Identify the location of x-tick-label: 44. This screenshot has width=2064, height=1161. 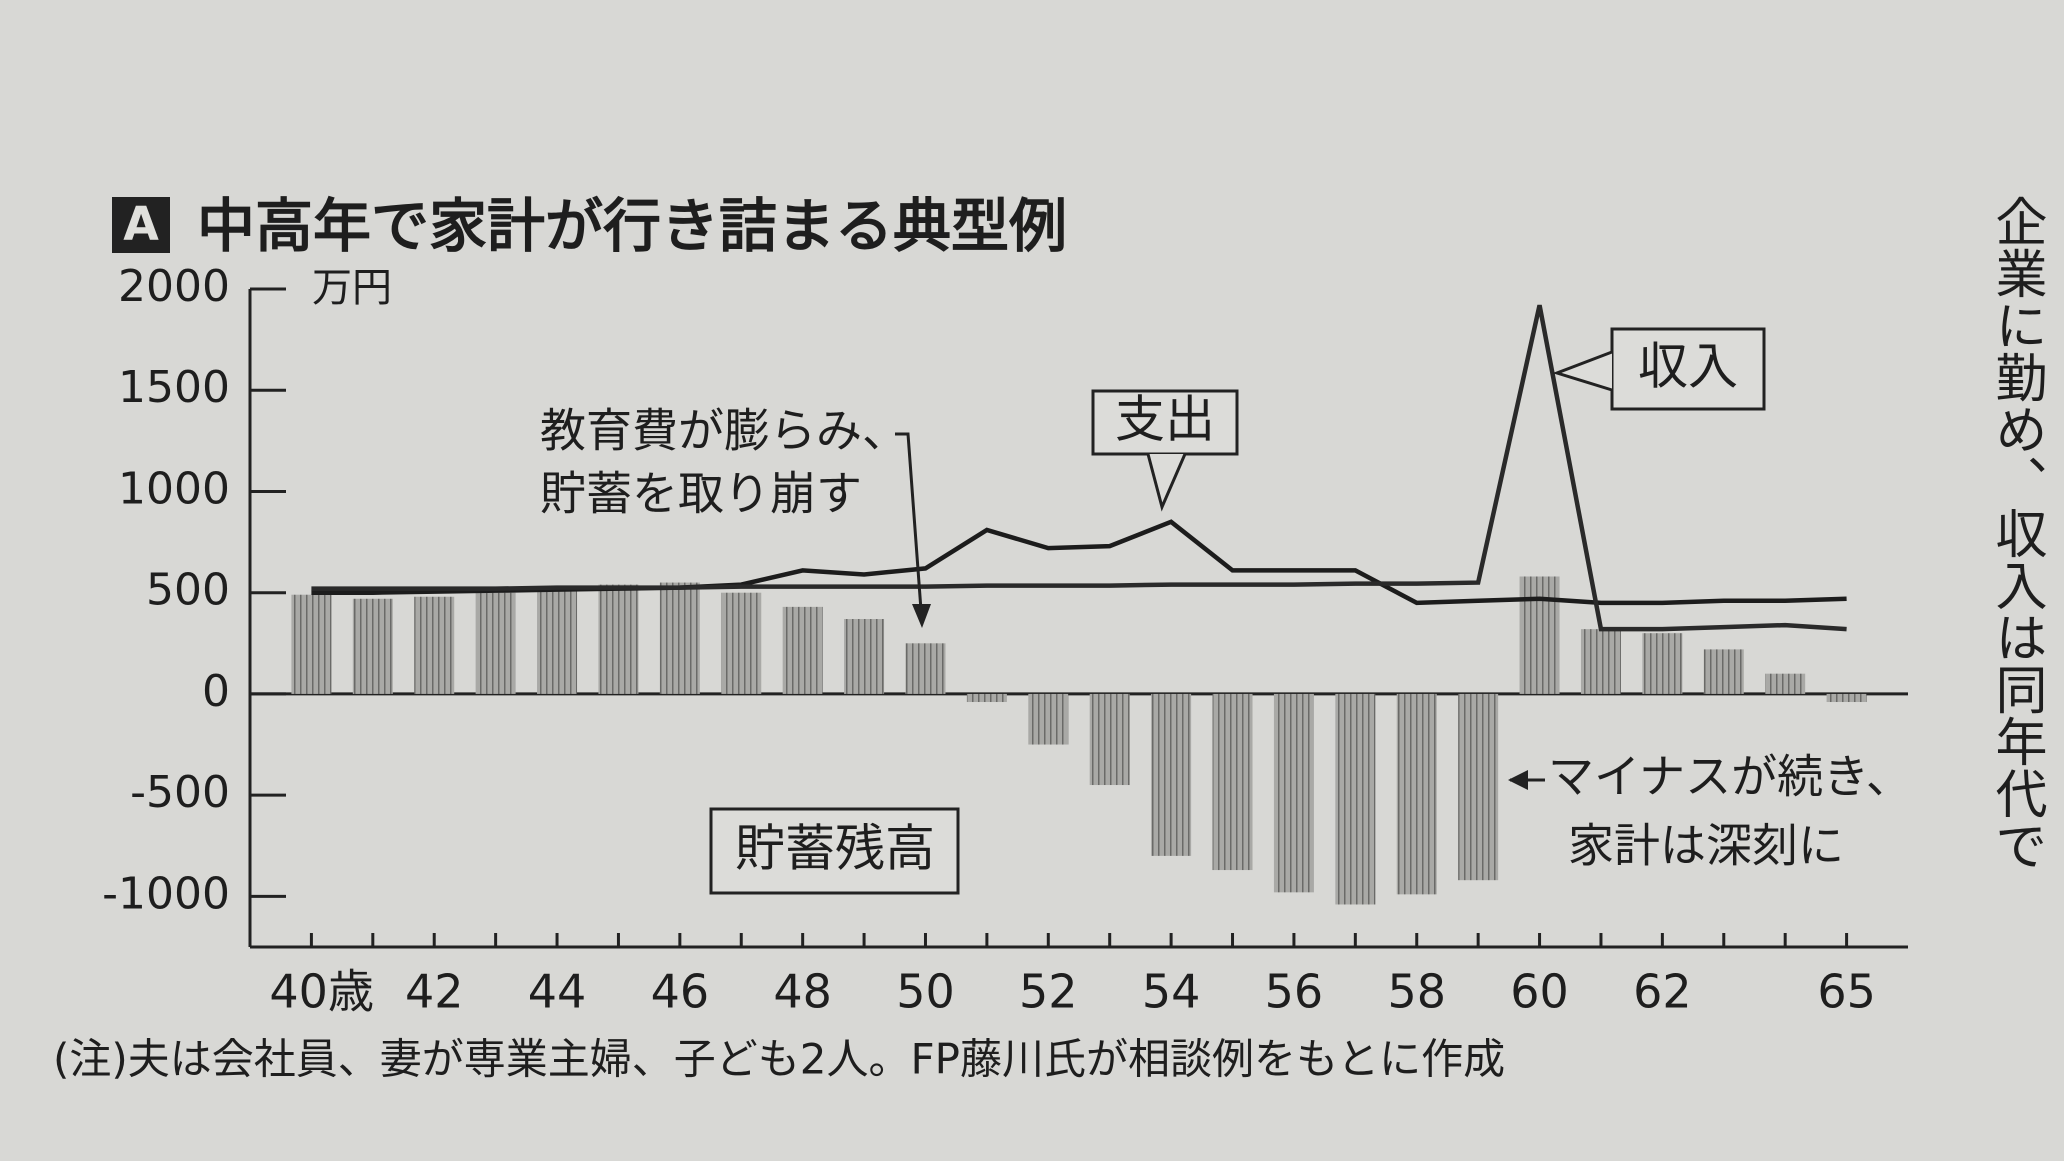
(557, 992).